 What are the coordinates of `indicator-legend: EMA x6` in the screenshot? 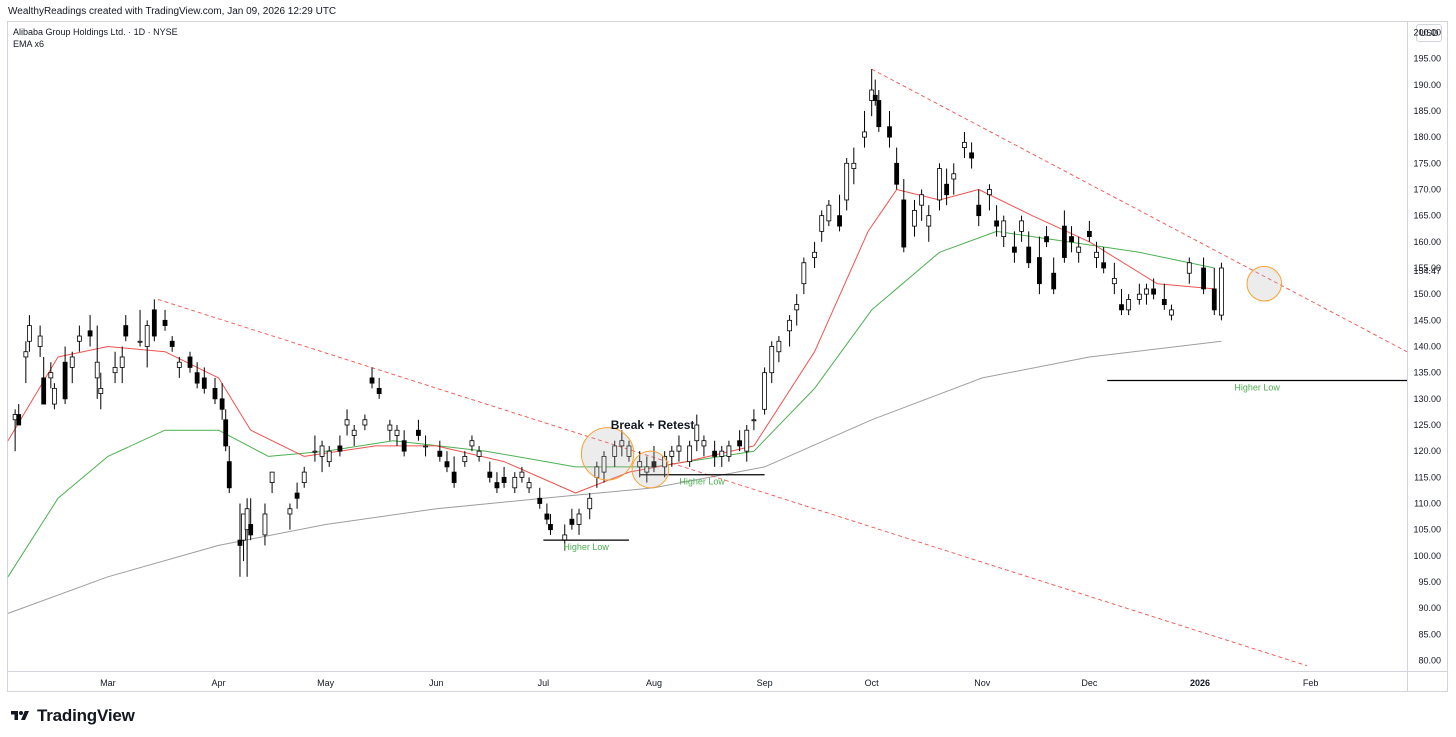 It's located at (29, 44).